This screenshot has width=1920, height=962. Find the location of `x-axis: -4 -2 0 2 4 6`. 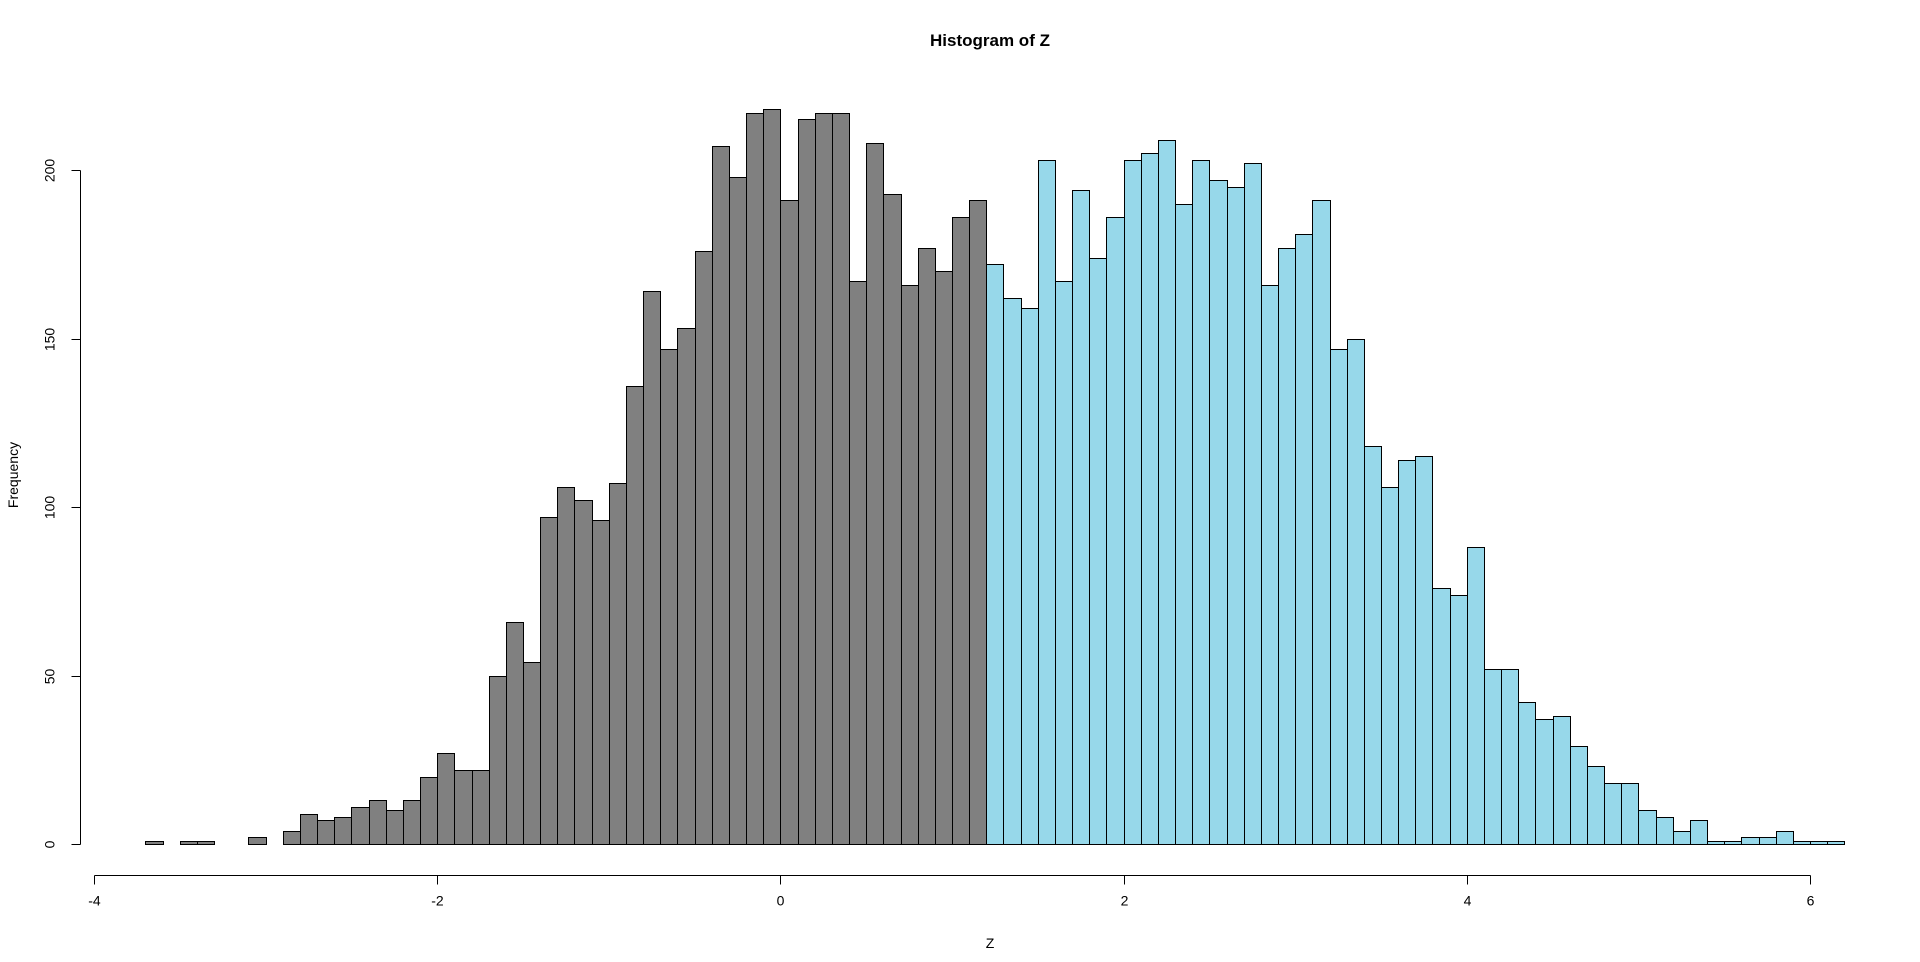

x-axis: -4 -2 0 2 4 6 is located at coordinates (951, 892).